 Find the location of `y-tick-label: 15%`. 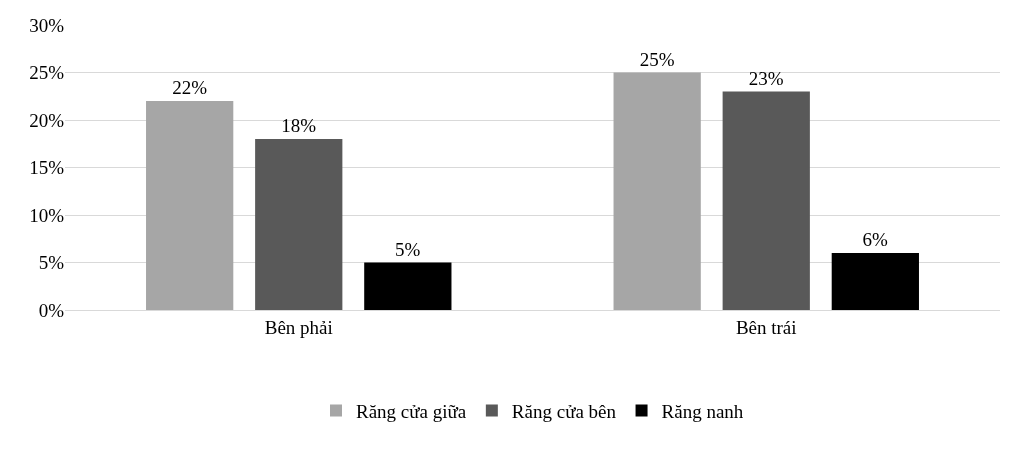

y-tick-label: 15% is located at coordinates (47, 168).